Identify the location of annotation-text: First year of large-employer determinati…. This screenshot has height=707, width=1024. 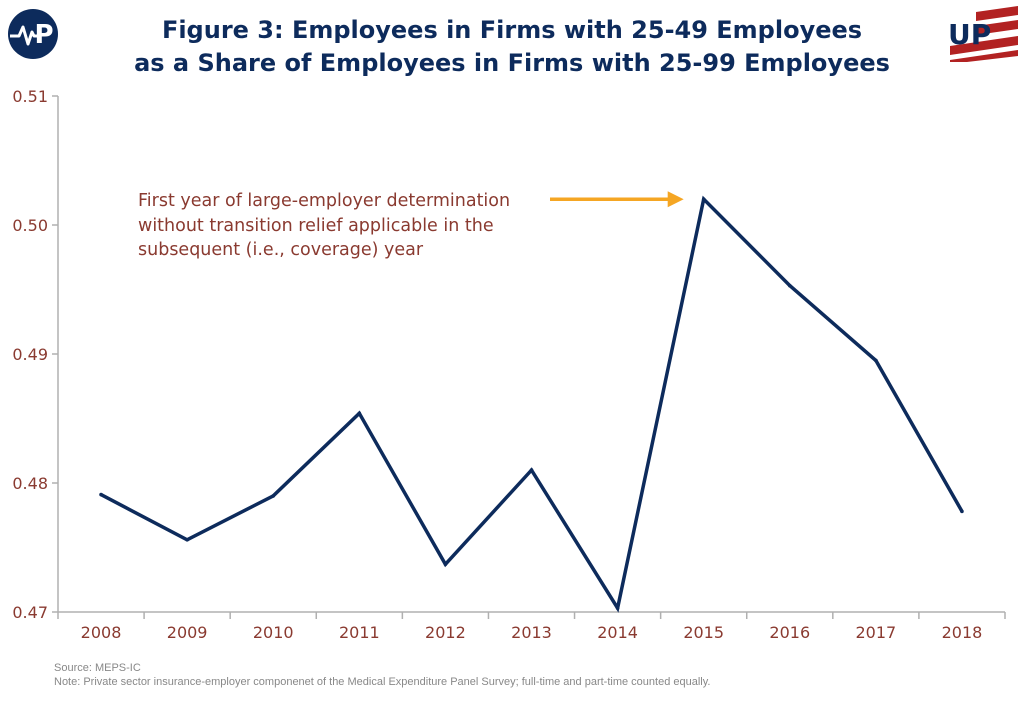
(348, 226).